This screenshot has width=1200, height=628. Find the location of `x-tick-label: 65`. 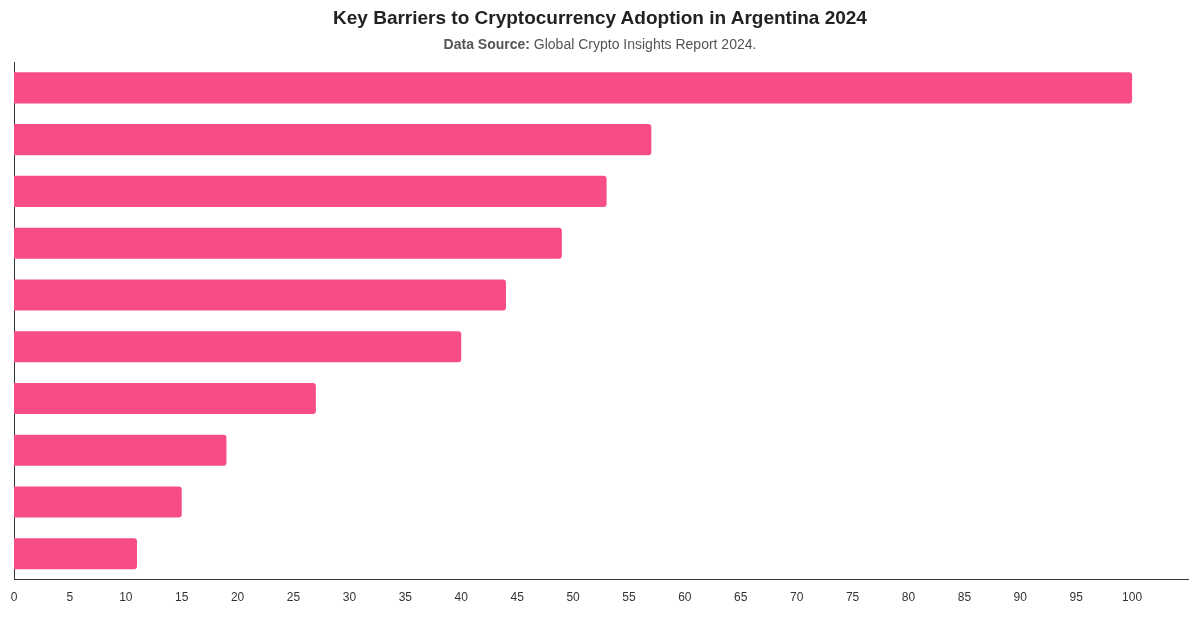

x-tick-label: 65 is located at coordinates (741, 597).